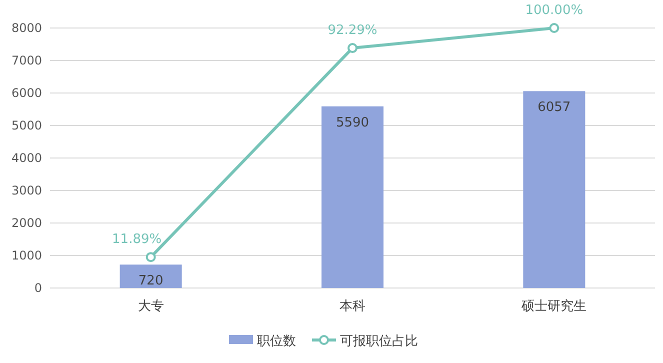 This screenshot has width=663, height=363. I want to click on legend-label: 可报职位占比, so click(379, 341).